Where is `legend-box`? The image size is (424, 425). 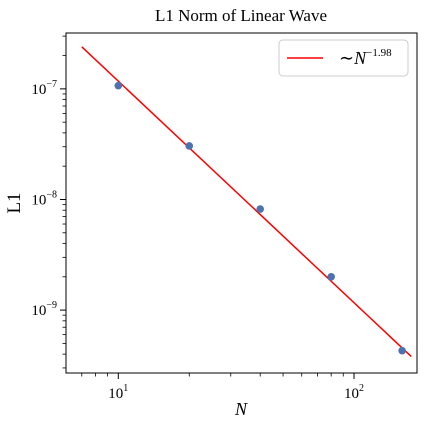
legend-box is located at coordinates (343, 58).